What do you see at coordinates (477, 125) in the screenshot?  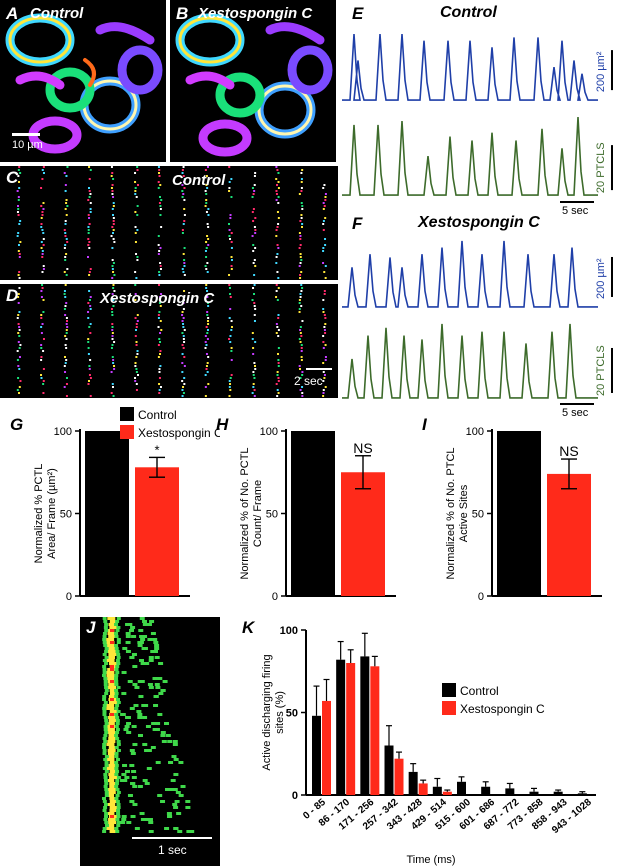 I see `panel-e-traces: 200 µm² 20 PTCLS 5 sec` at bounding box center [477, 125].